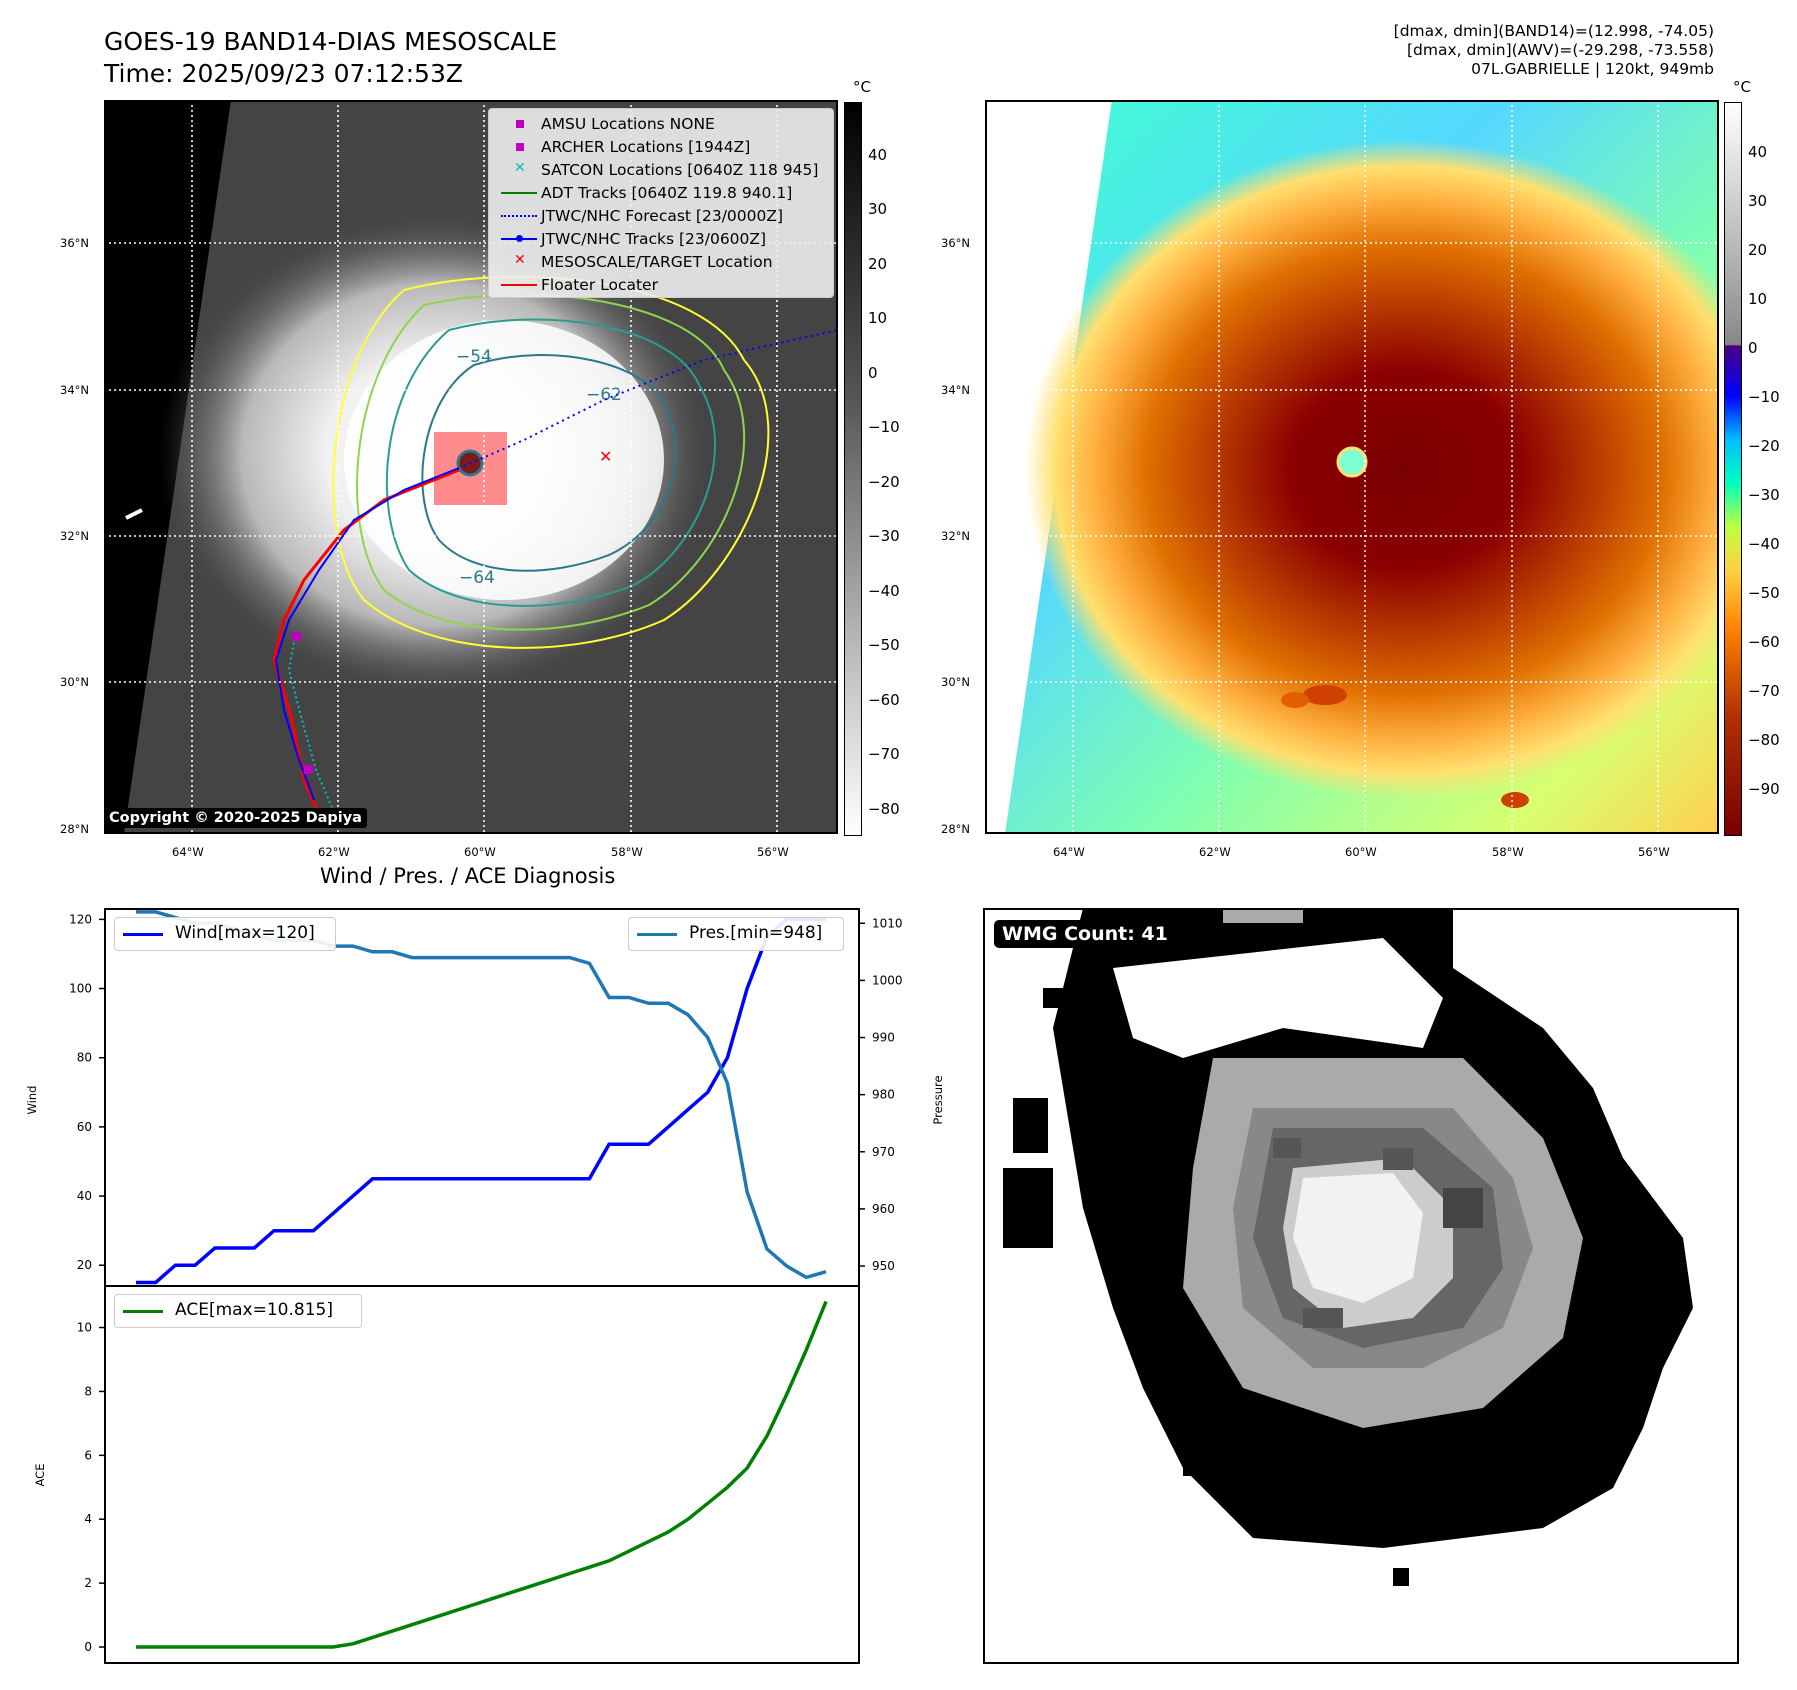 This screenshot has width=1797, height=1690. What do you see at coordinates (225, 934) in the screenshot?
I see `wind-legend: Wind[max=120]` at bounding box center [225, 934].